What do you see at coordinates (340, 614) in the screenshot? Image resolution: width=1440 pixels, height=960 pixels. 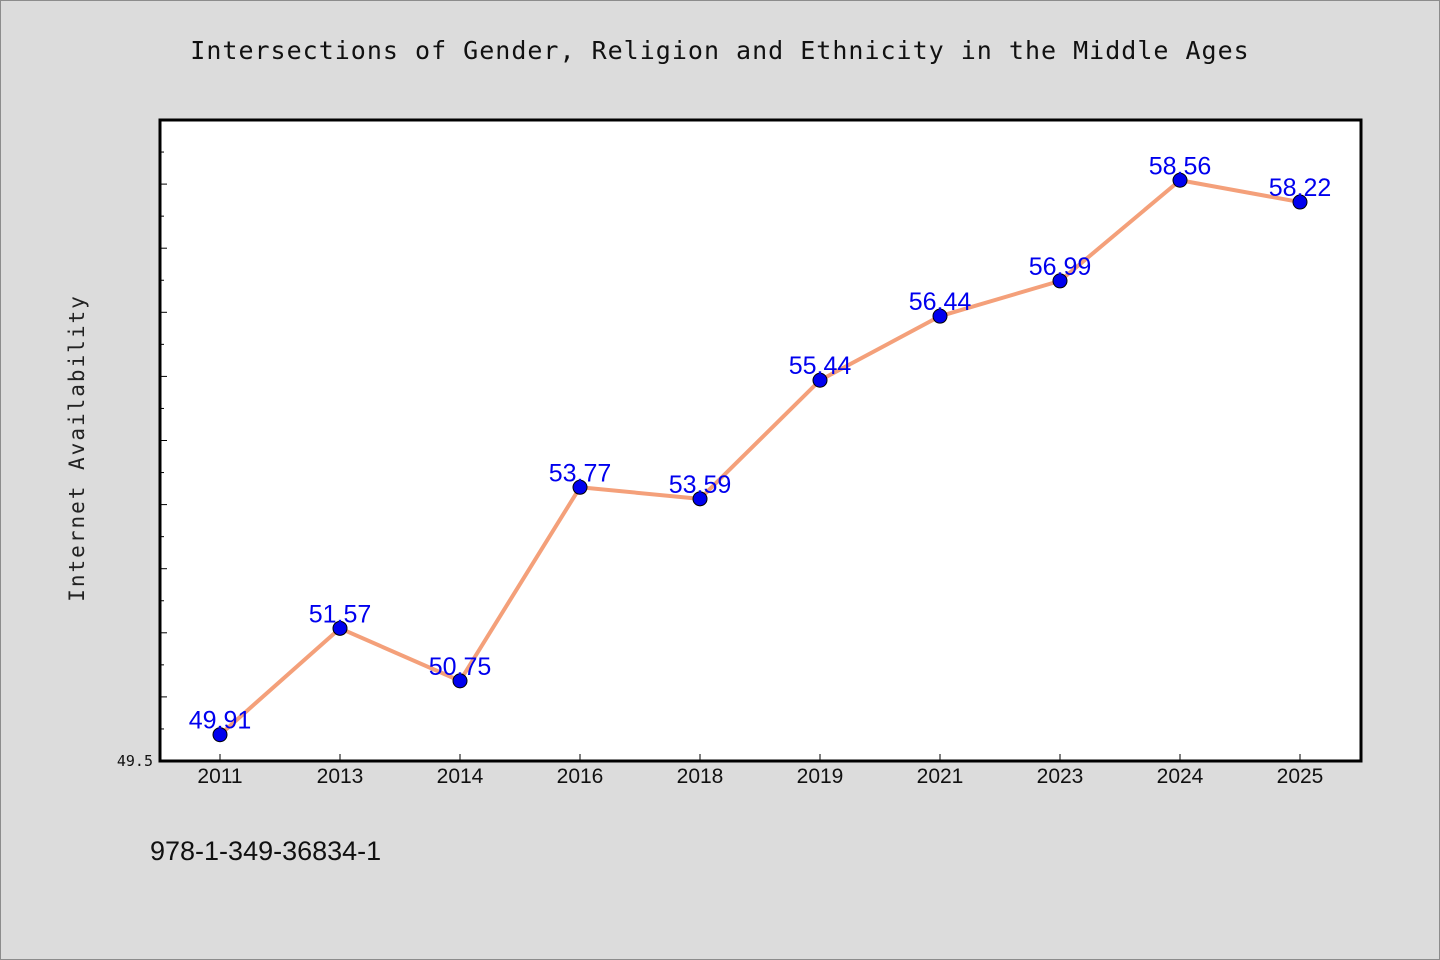 I see `data-label: 51.57` at bounding box center [340, 614].